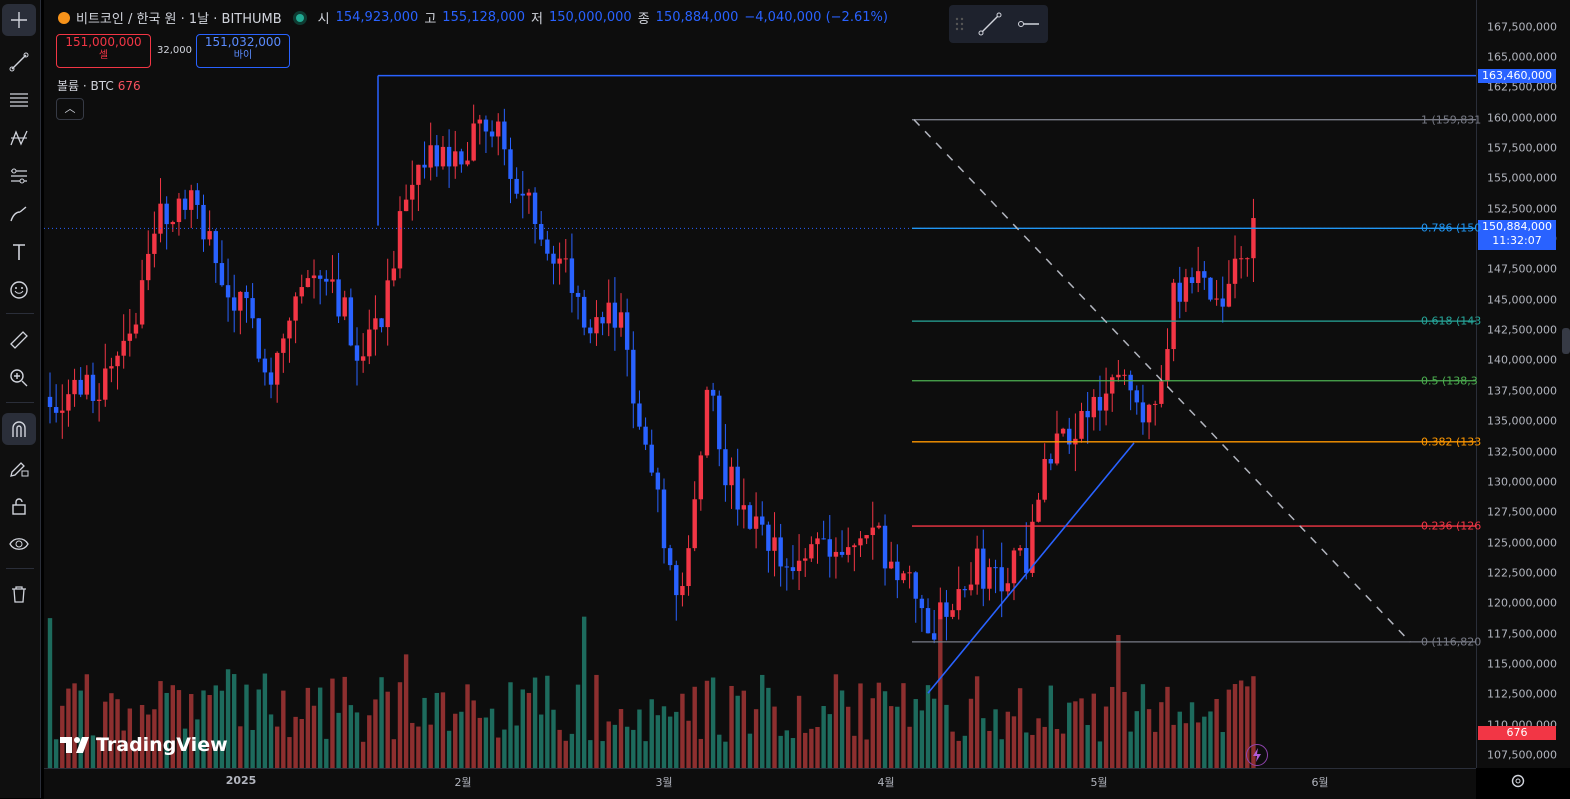 This screenshot has height=799, width=1570. I want to click on price-tick-label: 120,000,000, so click(1522, 603).